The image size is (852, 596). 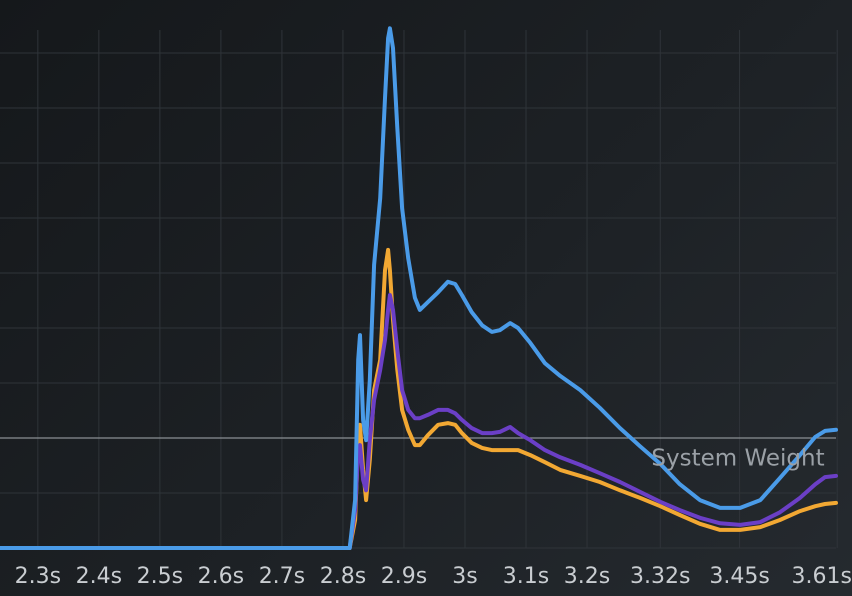 What do you see at coordinates (343, 576) in the screenshot?
I see `x-tick-label: 2.8s` at bounding box center [343, 576].